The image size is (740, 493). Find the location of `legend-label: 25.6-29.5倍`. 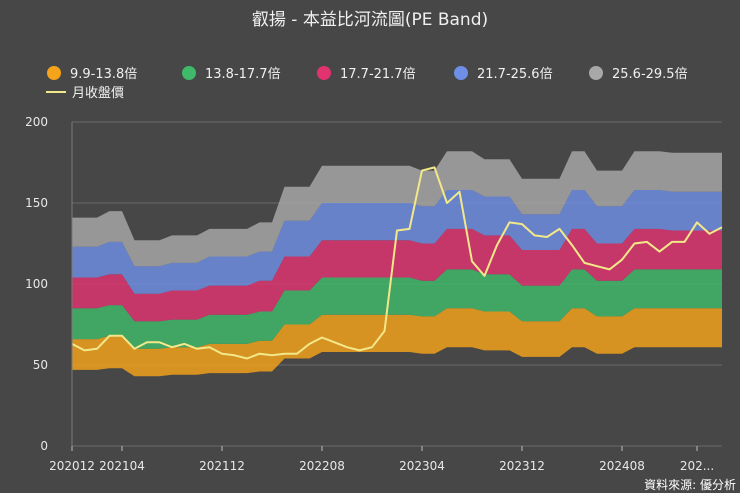

legend-label: 25.6-29.5倍 is located at coordinates (650, 74).